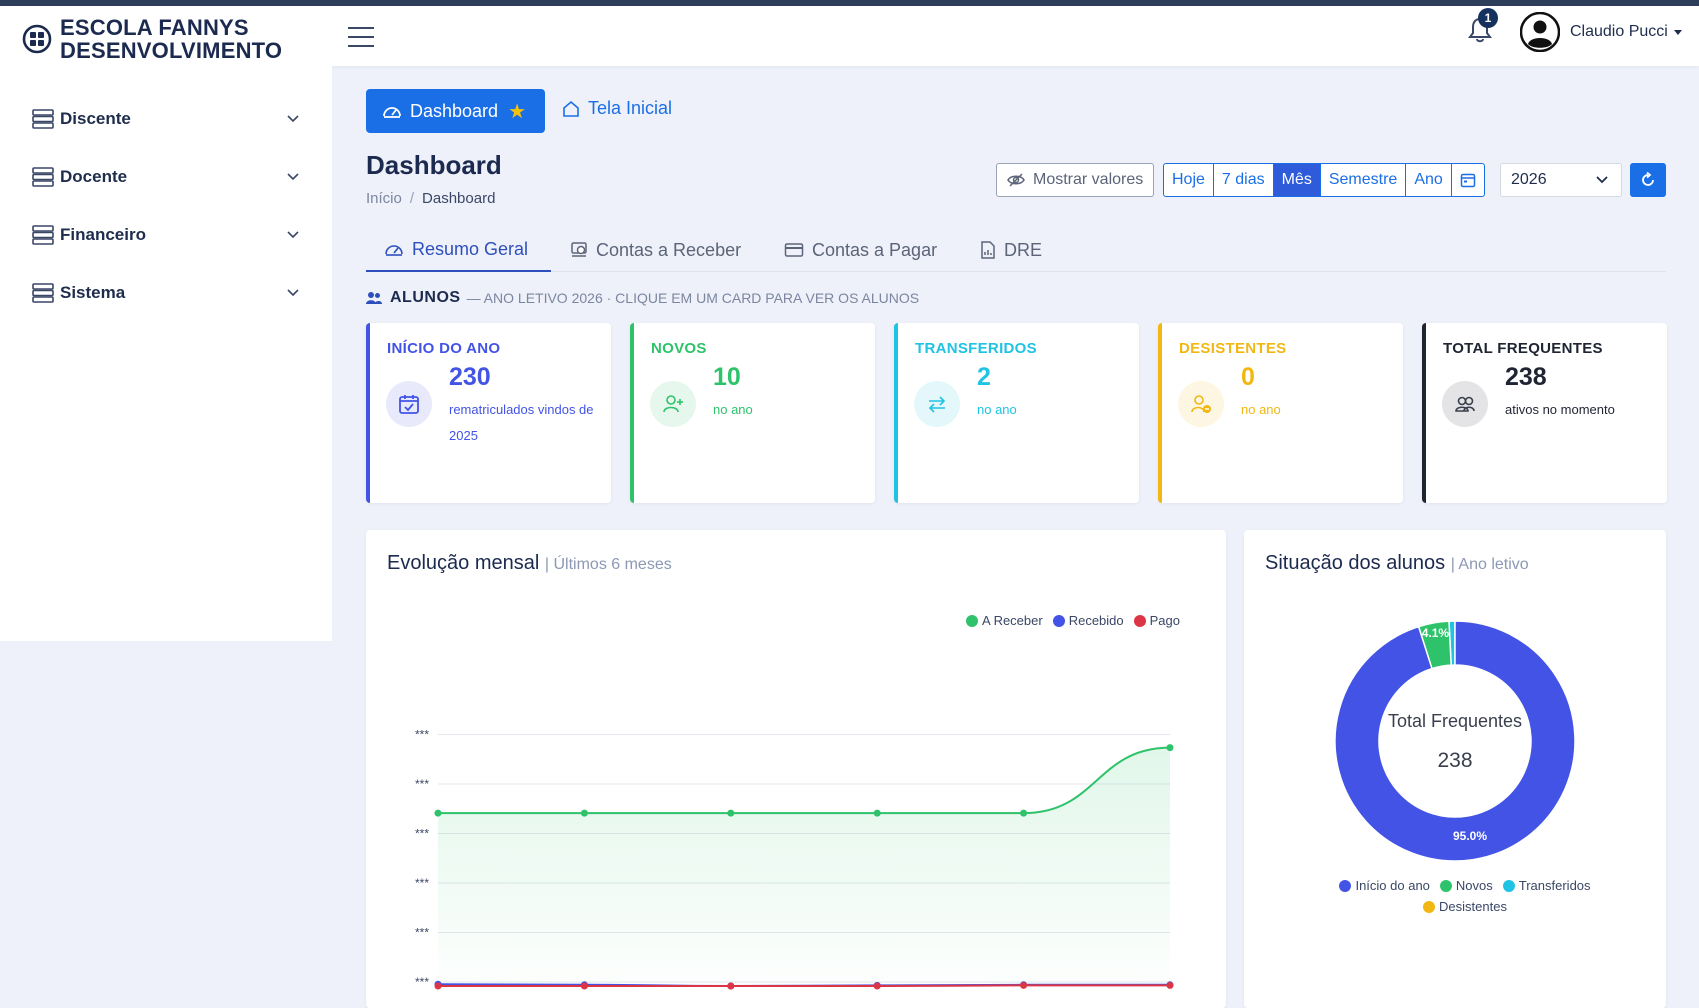 This screenshot has width=1699, height=1008. I want to click on legend-item-inicio-do-ano: Início do ano, so click(1384, 885).